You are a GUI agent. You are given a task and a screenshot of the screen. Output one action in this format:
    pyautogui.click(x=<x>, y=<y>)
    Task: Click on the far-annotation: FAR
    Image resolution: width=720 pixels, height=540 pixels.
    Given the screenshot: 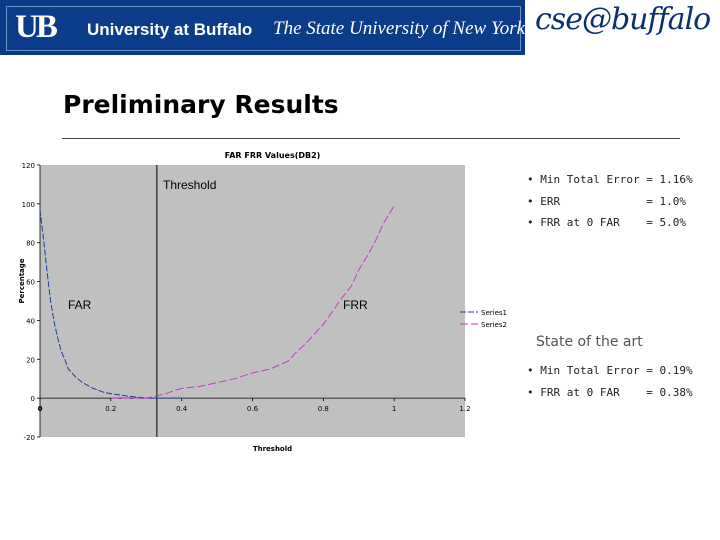 What is the action you would take?
    pyautogui.click(x=80, y=305)
    